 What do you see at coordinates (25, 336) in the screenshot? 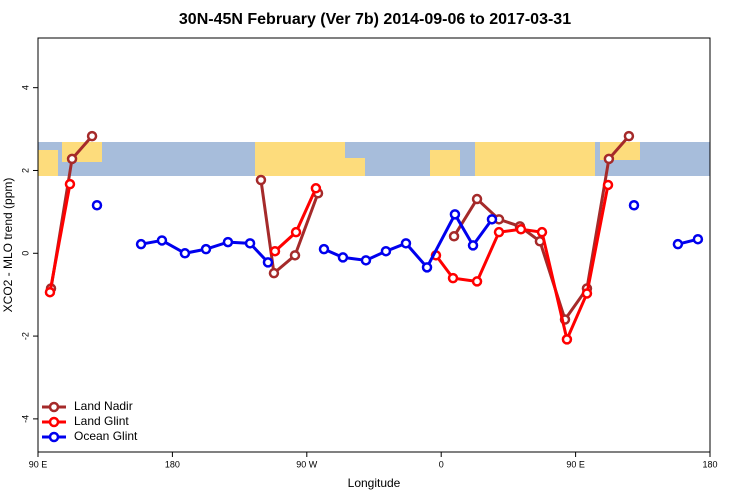
I see `y-tick-label: -2` at bounding box center [25, 336].